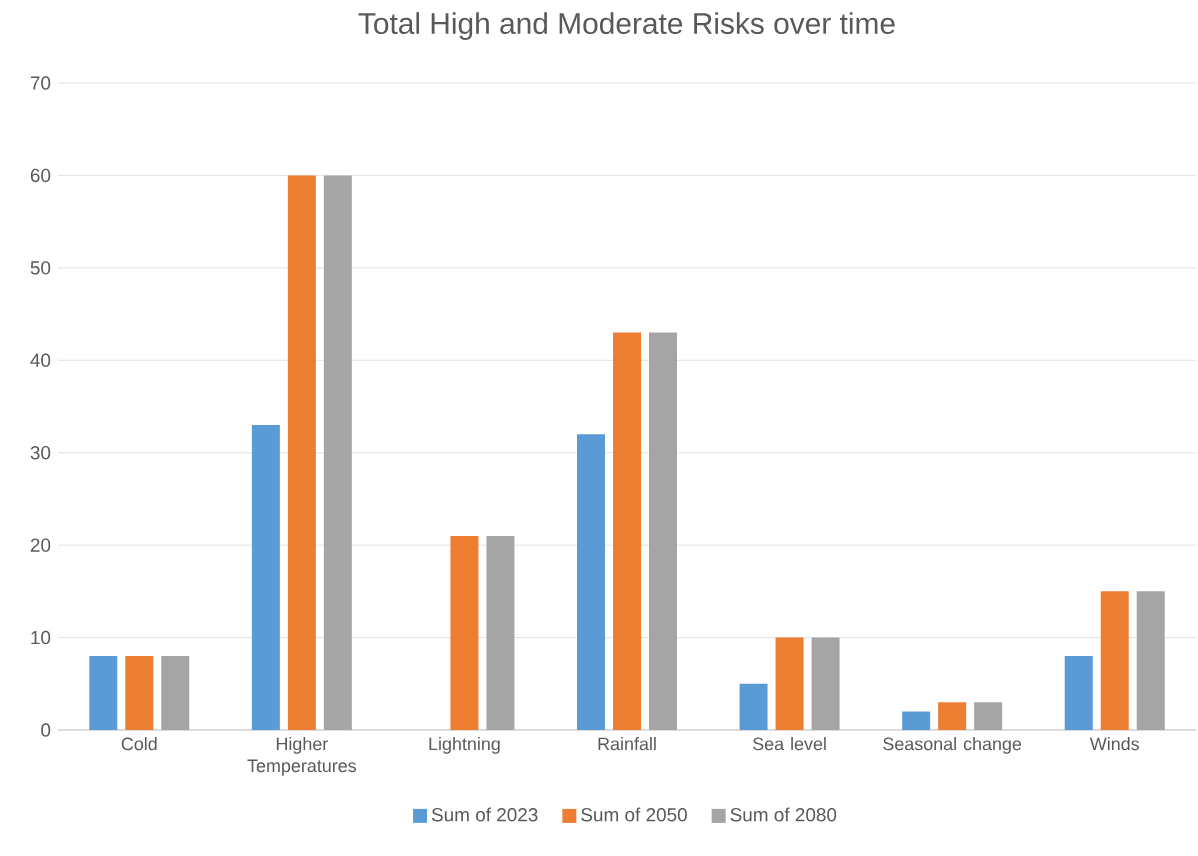 The image size is (1198, 856). Describe the element at coordinates (40, 545) in the screenshot. I see `y-tick-label: 20` at that location.